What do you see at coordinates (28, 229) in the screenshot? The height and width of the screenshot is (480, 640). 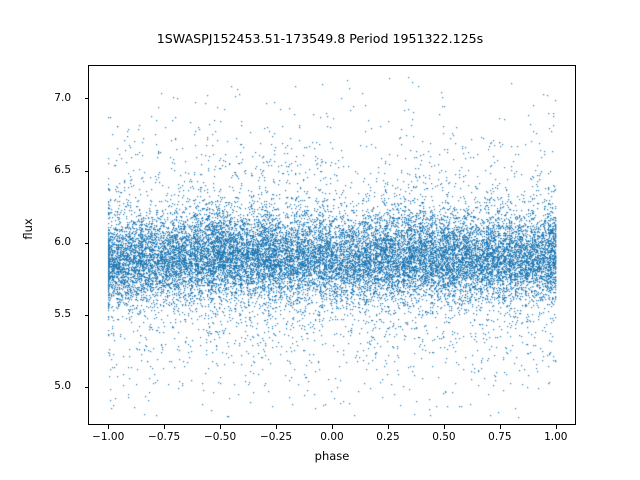 I see `y-axis-label: flux` at bounding box center [28, 229].